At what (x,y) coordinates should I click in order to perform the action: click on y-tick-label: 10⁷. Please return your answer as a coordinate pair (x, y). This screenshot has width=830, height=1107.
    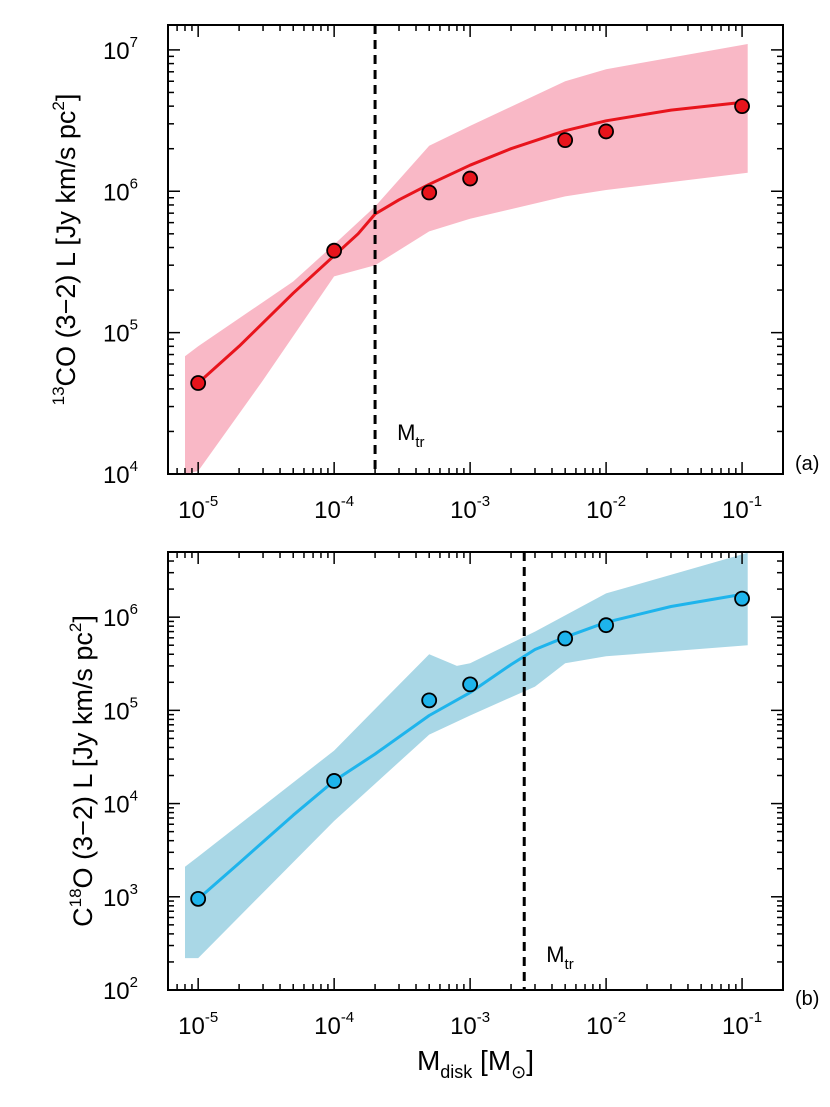
    Looking at the image, I should click on (120, 49).